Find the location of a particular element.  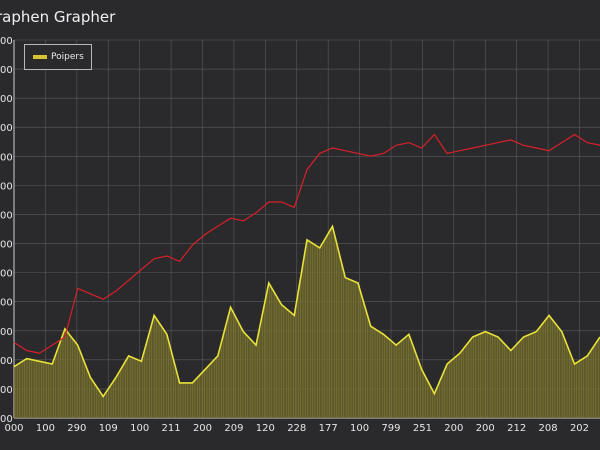

x-tick-label: 177 is located at coordinates (328, 428).